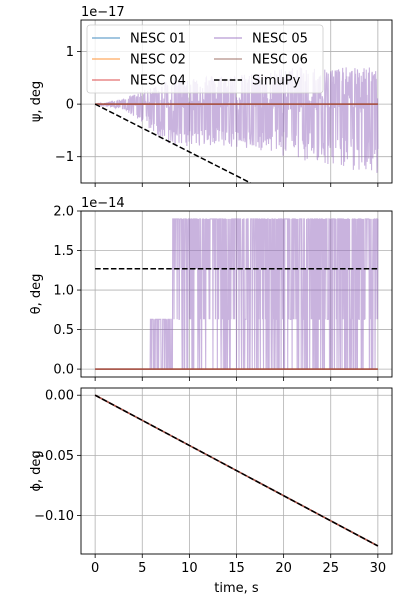  Describe the element at coordinates (158, 60) in the screenshot. I see `legend-label-nesc-02: NESC 02` at that location.